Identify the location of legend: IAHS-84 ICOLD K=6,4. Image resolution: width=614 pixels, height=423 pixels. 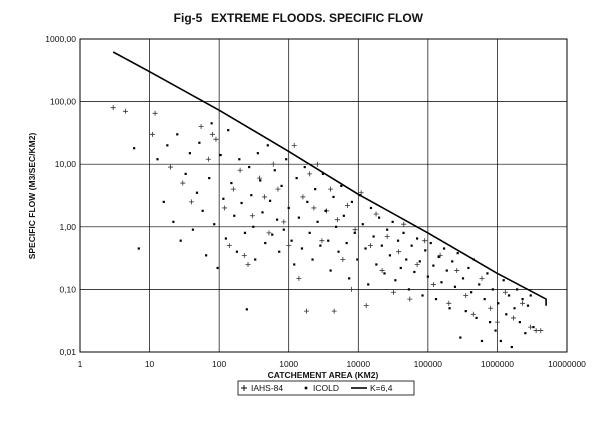
(326, 388).